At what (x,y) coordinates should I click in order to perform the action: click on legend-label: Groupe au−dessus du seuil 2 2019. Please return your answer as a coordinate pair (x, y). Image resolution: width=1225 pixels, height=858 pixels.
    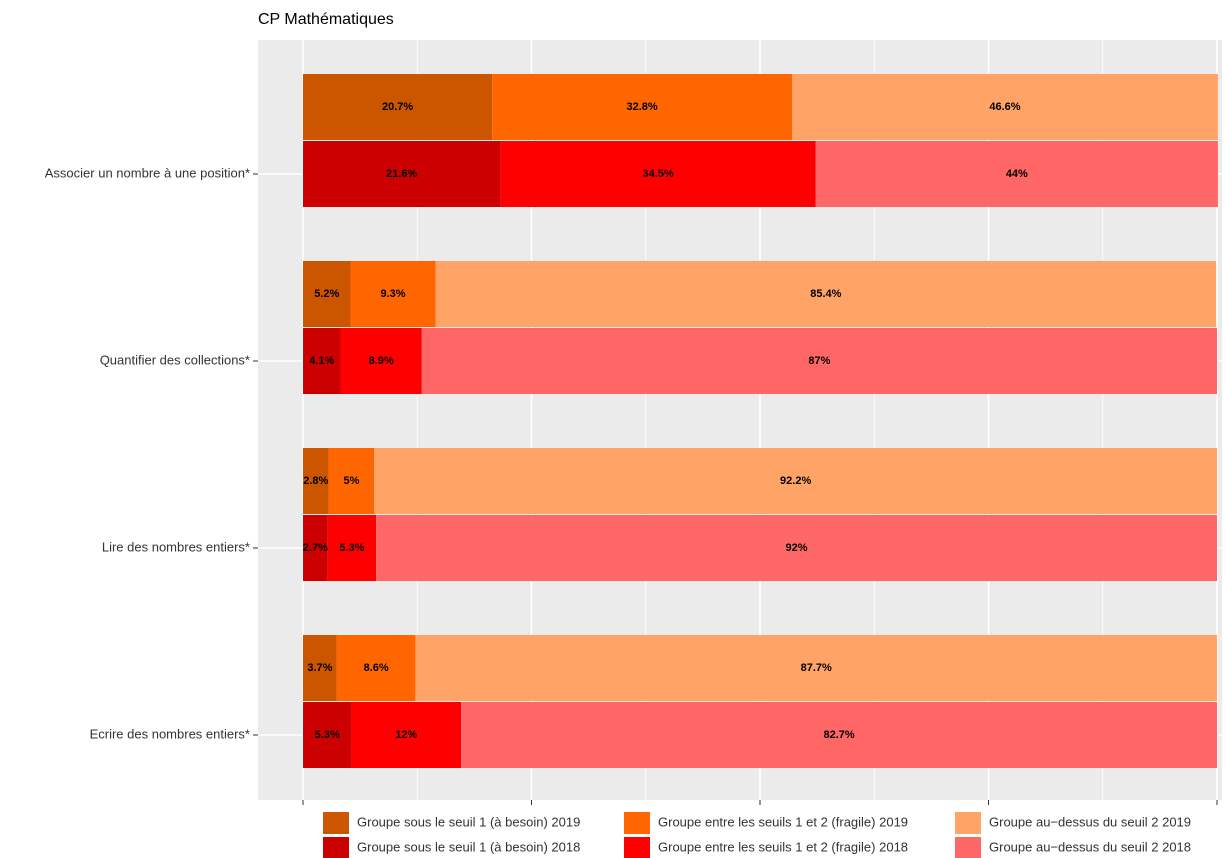
    Looking at the image, I should click on (1090, 821).